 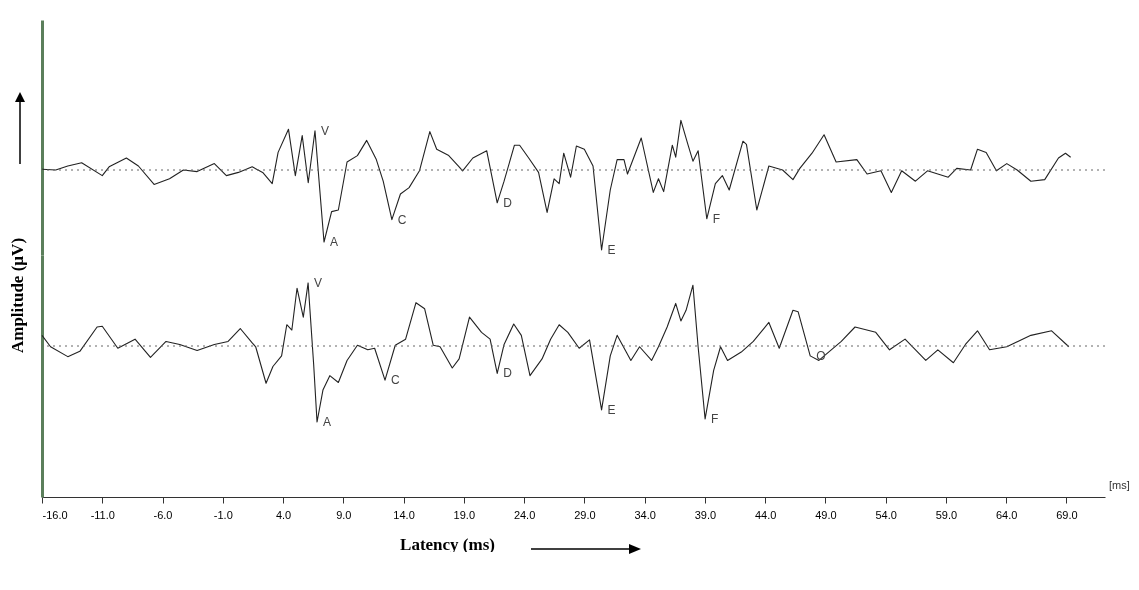 I want to click on x-tick-label: -6.0, so click(x=163, y=514).